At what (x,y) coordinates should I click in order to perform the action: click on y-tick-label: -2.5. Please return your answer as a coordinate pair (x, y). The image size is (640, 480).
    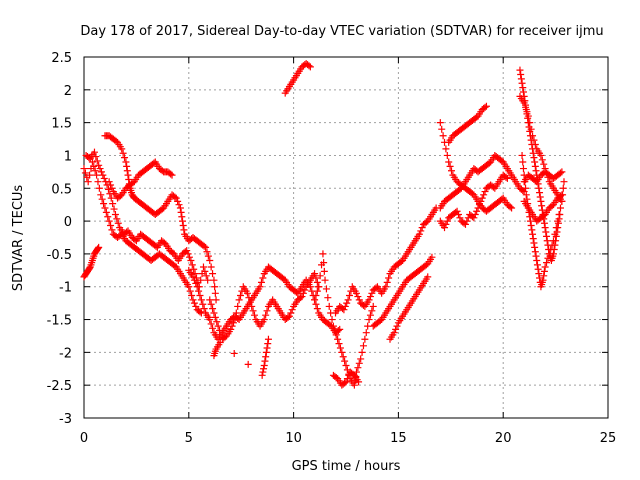
    Looking at the image, I should click on (59, 386).